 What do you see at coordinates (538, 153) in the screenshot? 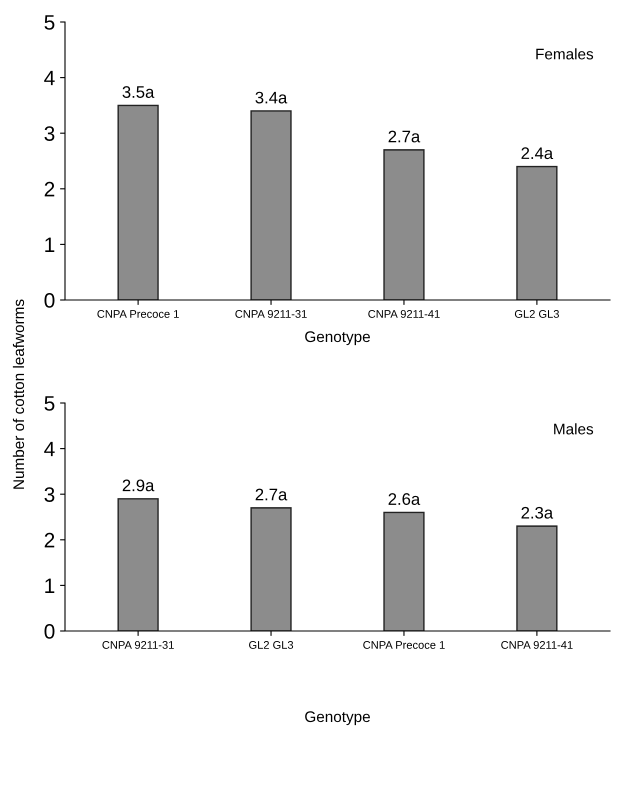
I see `data-label: 2.4a` at bounding box center [538, 153].